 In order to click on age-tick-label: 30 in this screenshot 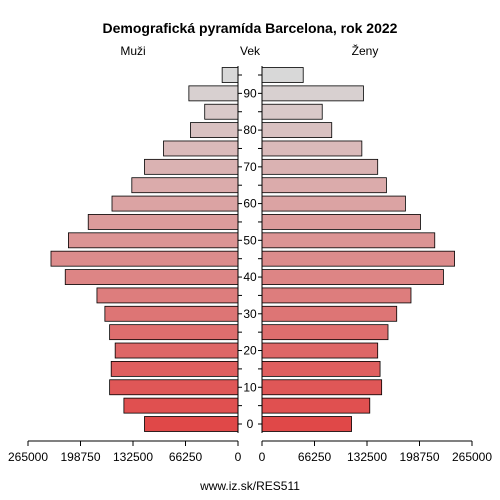, I will do `click(250, 314)`.